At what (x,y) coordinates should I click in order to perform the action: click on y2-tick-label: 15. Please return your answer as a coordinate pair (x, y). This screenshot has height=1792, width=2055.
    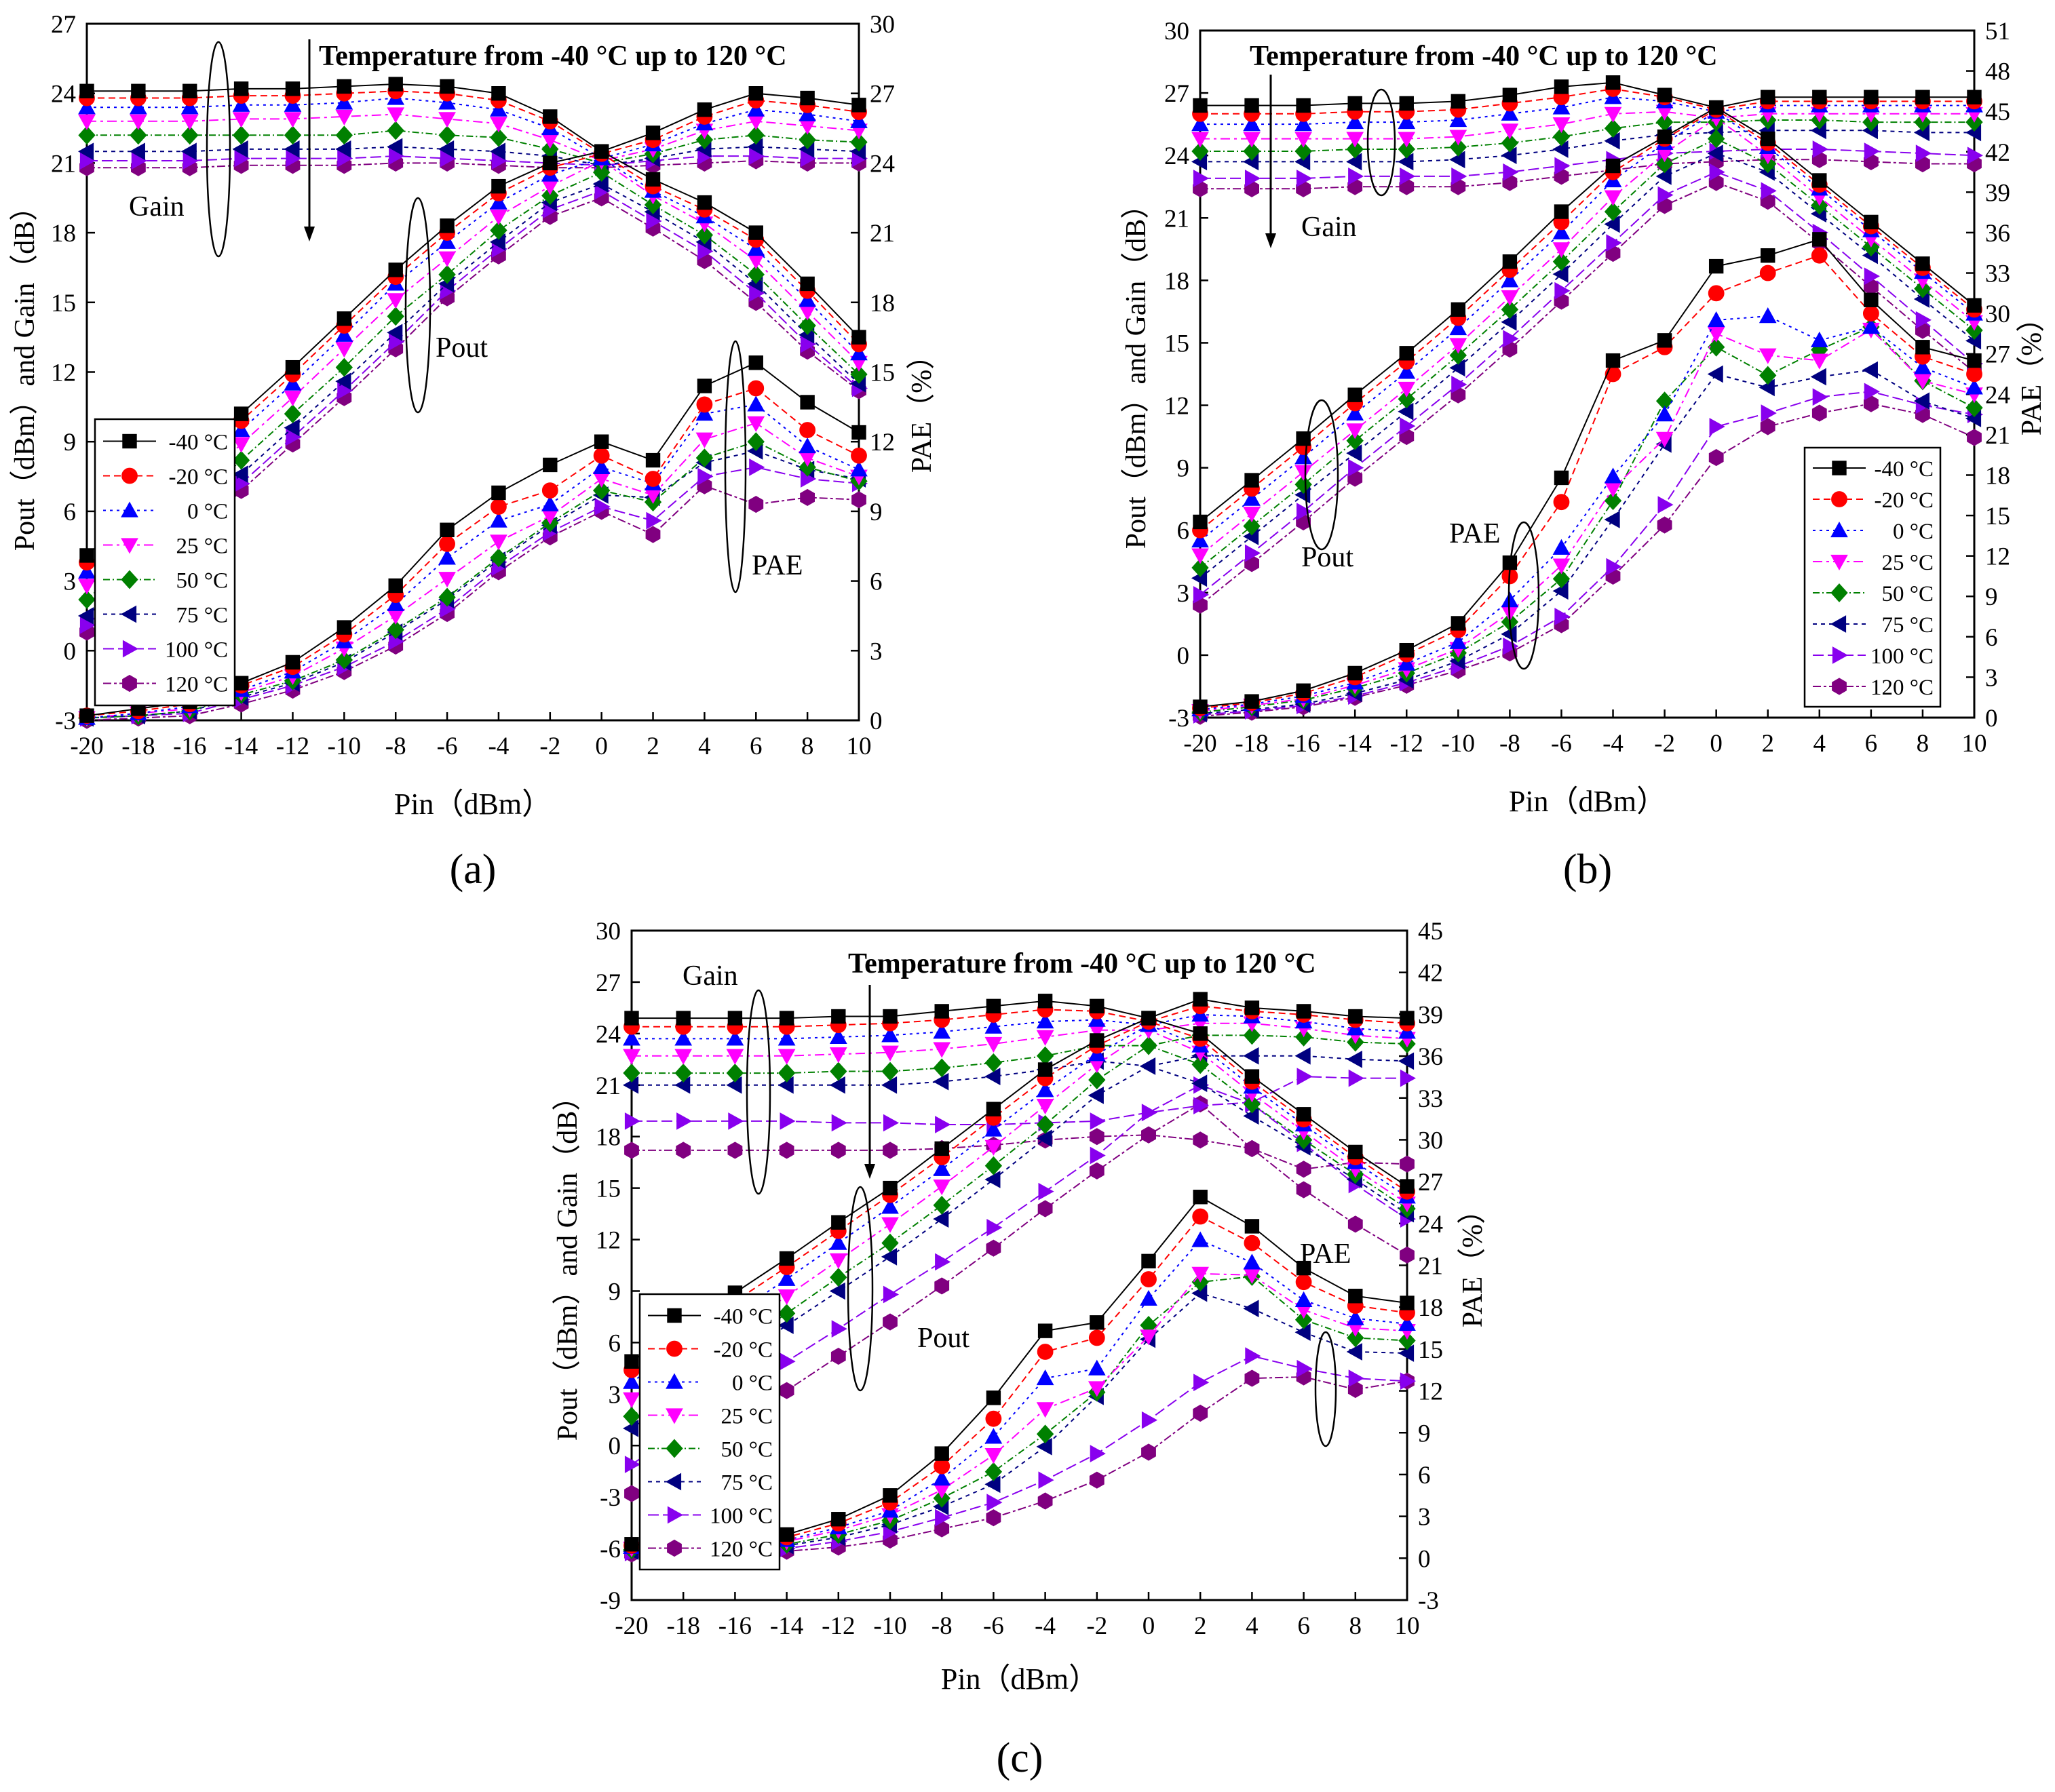
    Looking at the image, I should click on (882, 373).